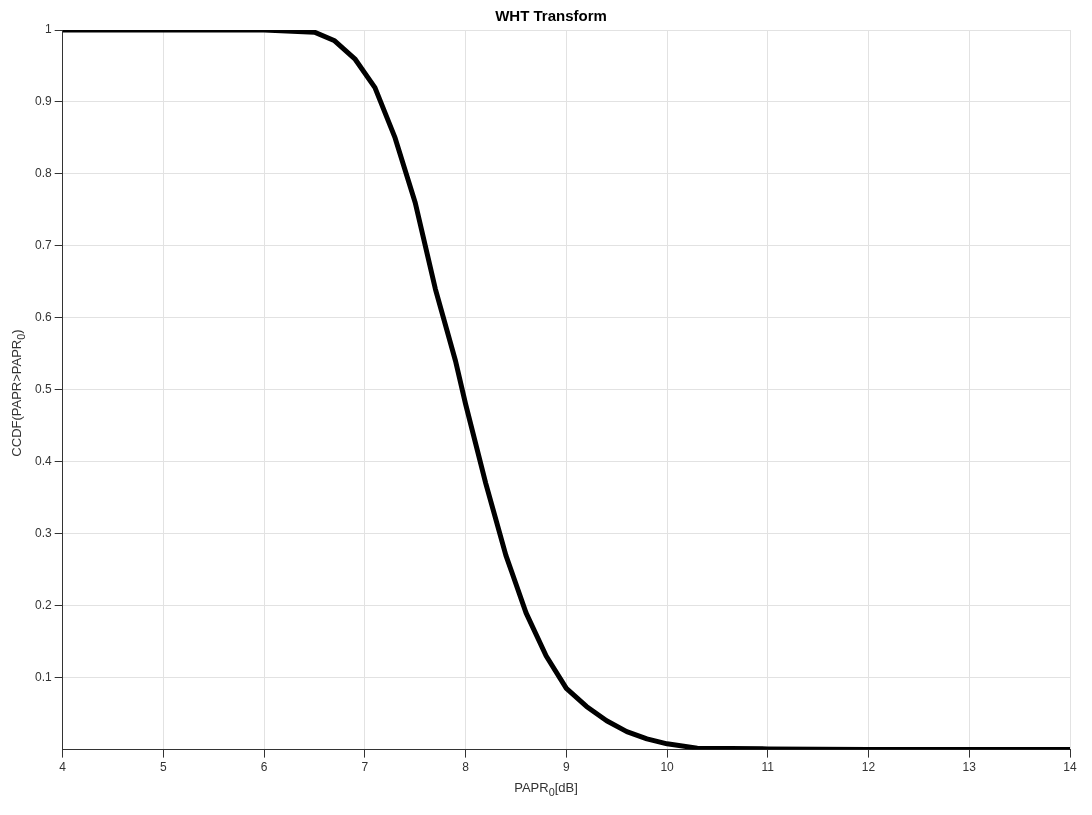  Describe the element at coordinates (43, 676) in the screenshot. I see `y-tick-label: 0.1` at that location.